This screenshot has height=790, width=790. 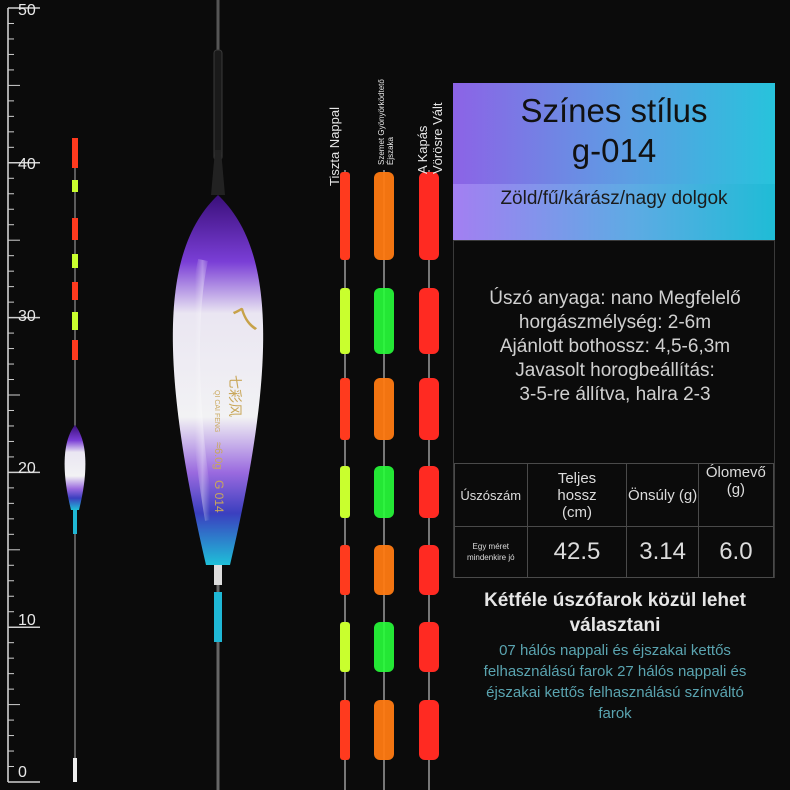 I want to click on header-float-number: Úszószám, so click(x=491, y=495).